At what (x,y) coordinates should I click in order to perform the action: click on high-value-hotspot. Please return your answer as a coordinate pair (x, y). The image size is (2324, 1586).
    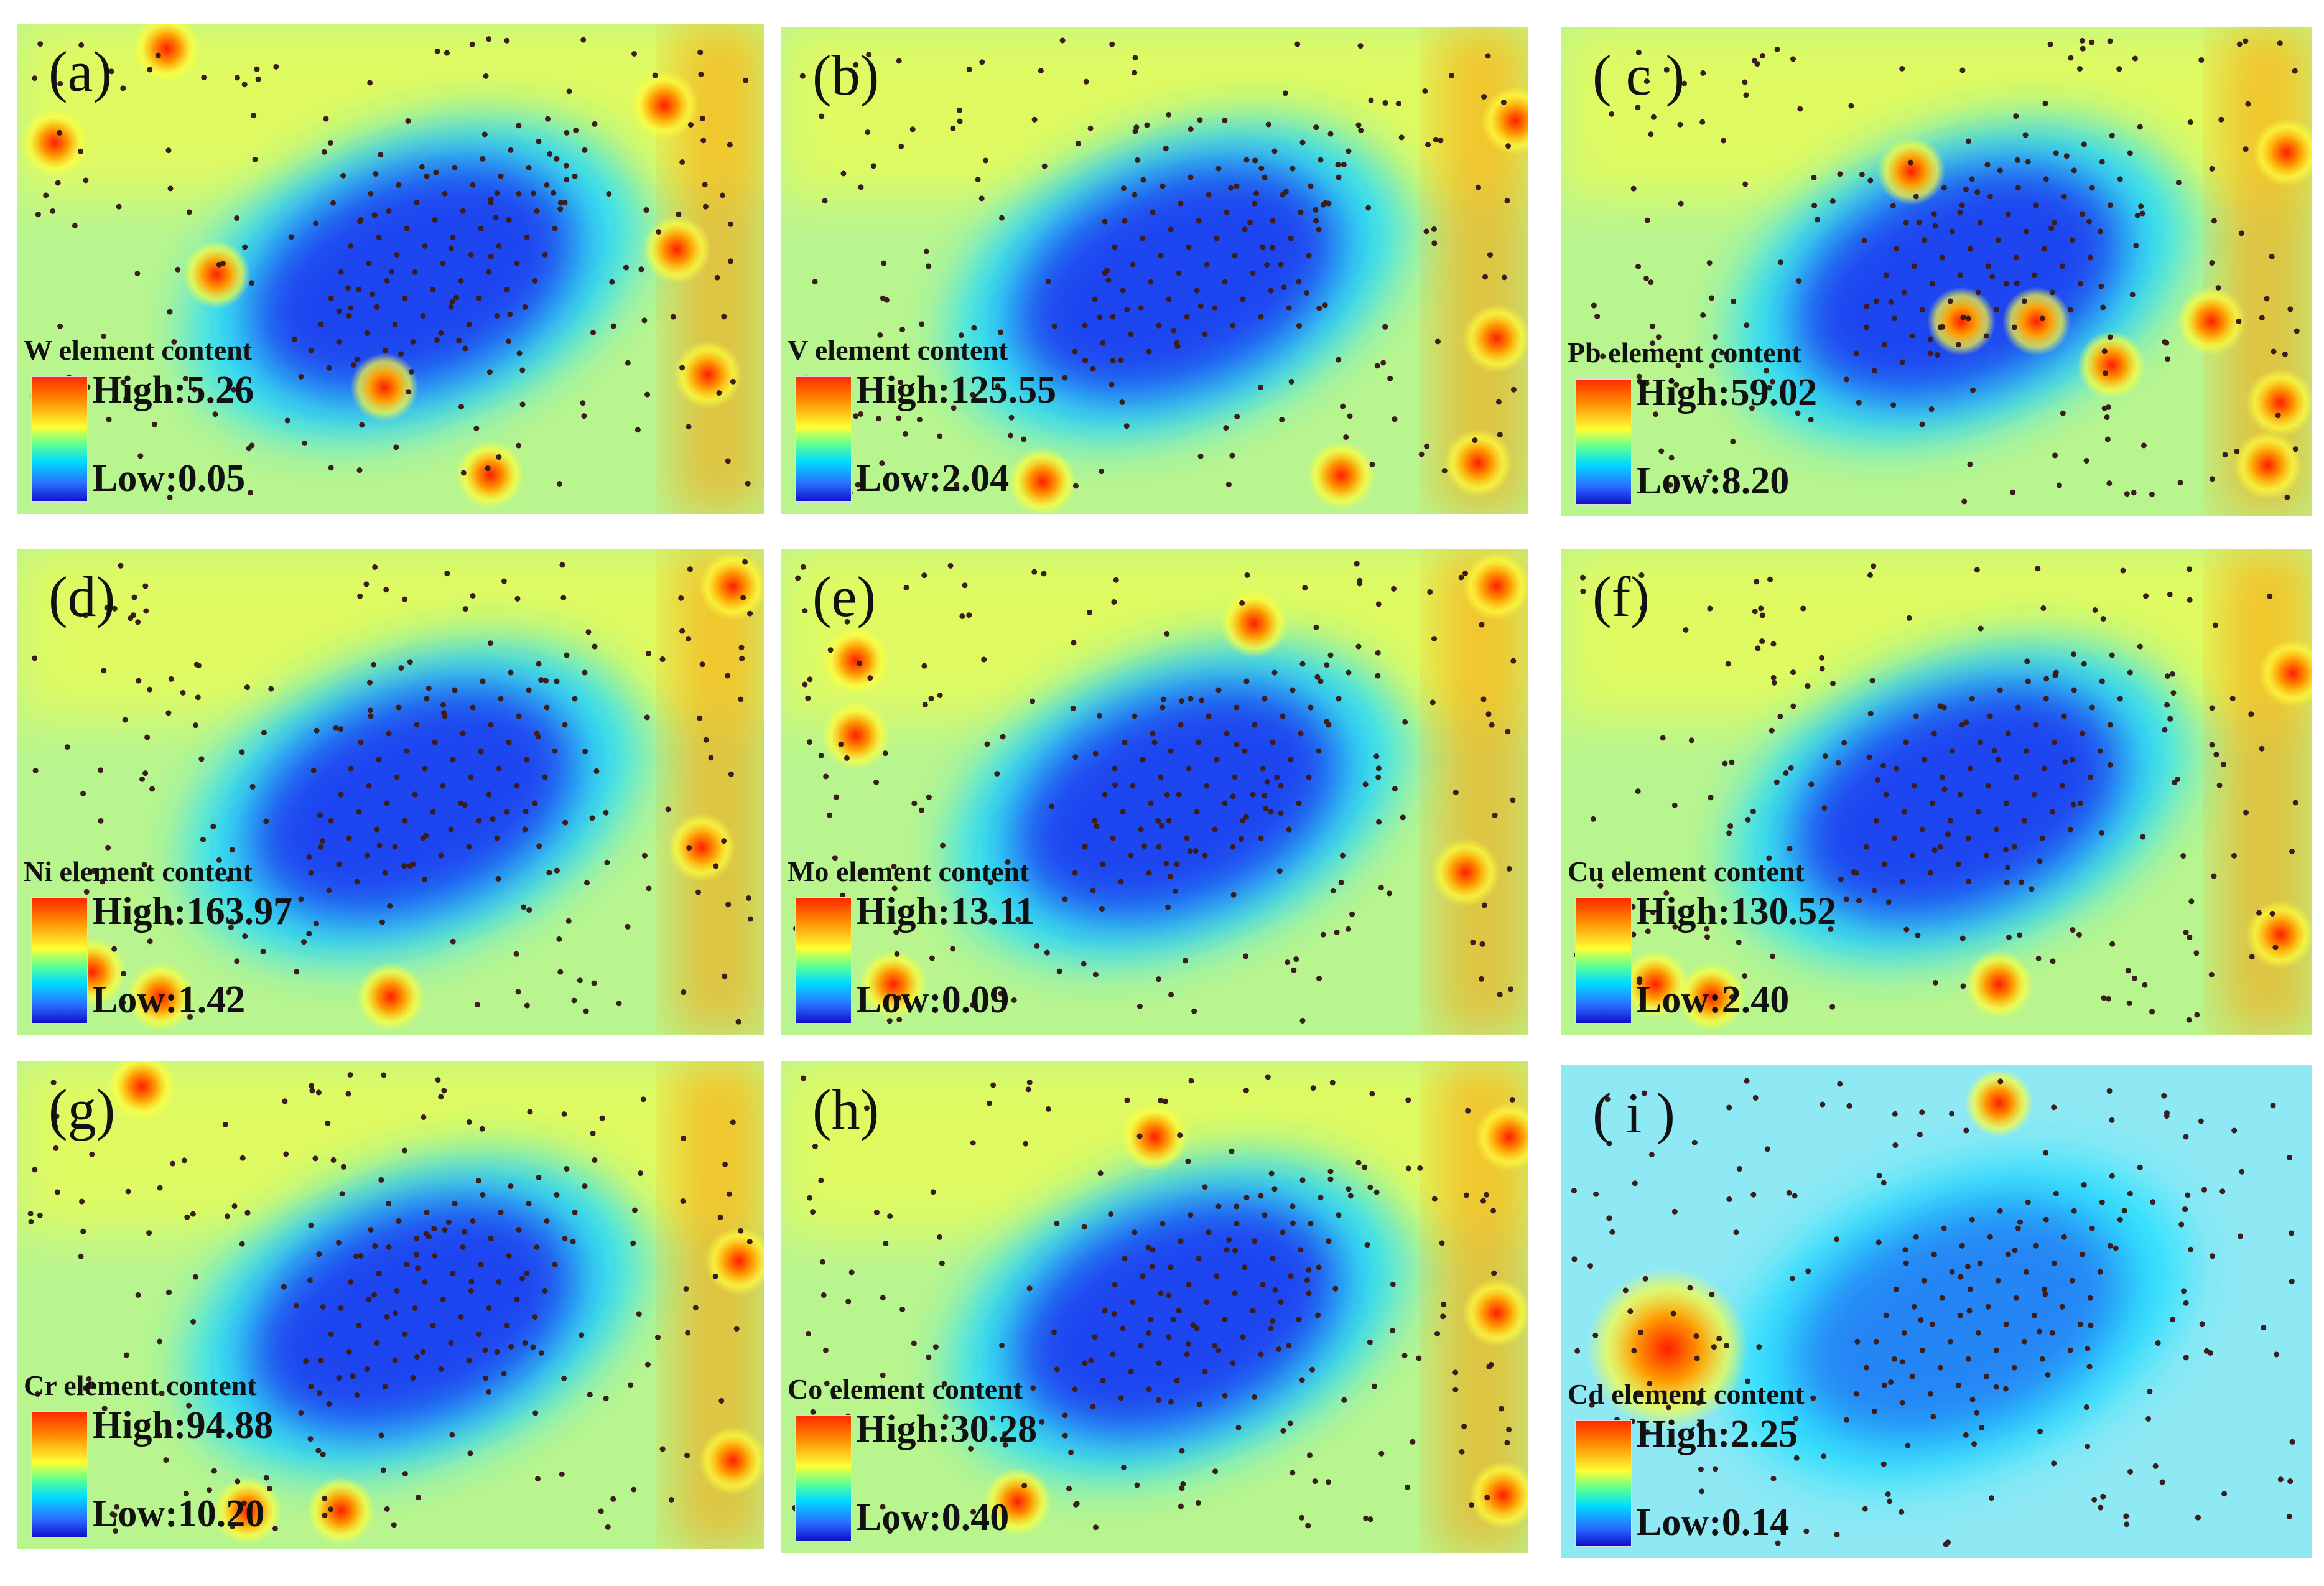
    Looking at the image, I should click on (1999, 1102).